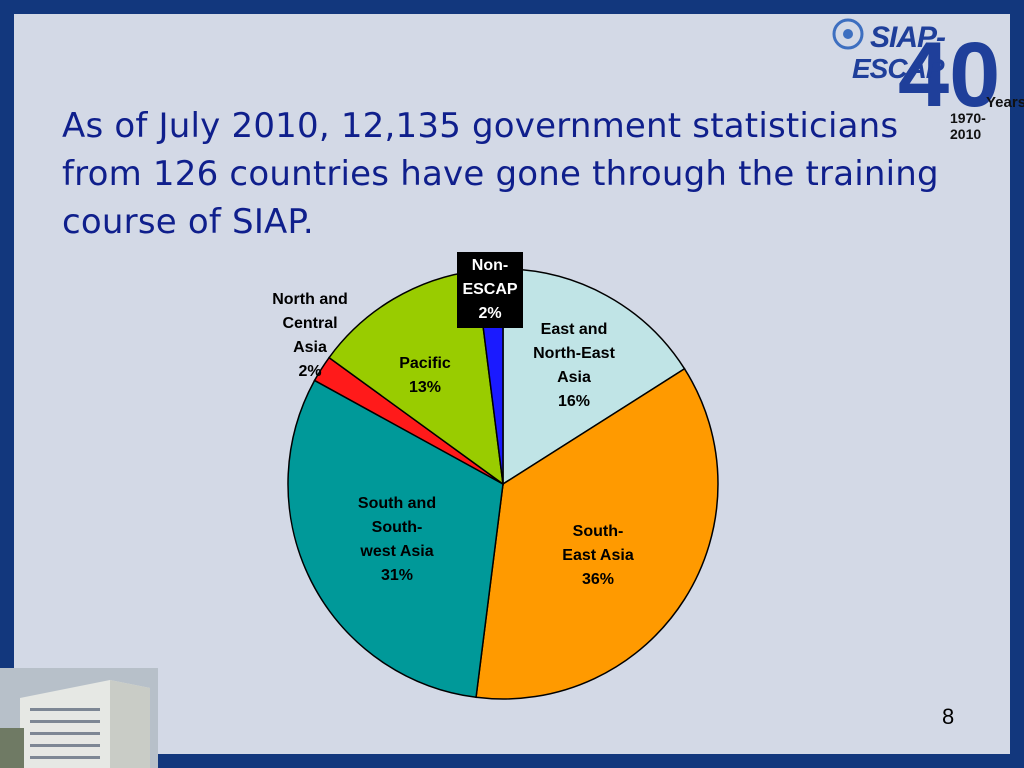  Describe the element at coordinates (574, 377) in the screenshot. I see `slice-label-0-line-2: Asia` at that location.